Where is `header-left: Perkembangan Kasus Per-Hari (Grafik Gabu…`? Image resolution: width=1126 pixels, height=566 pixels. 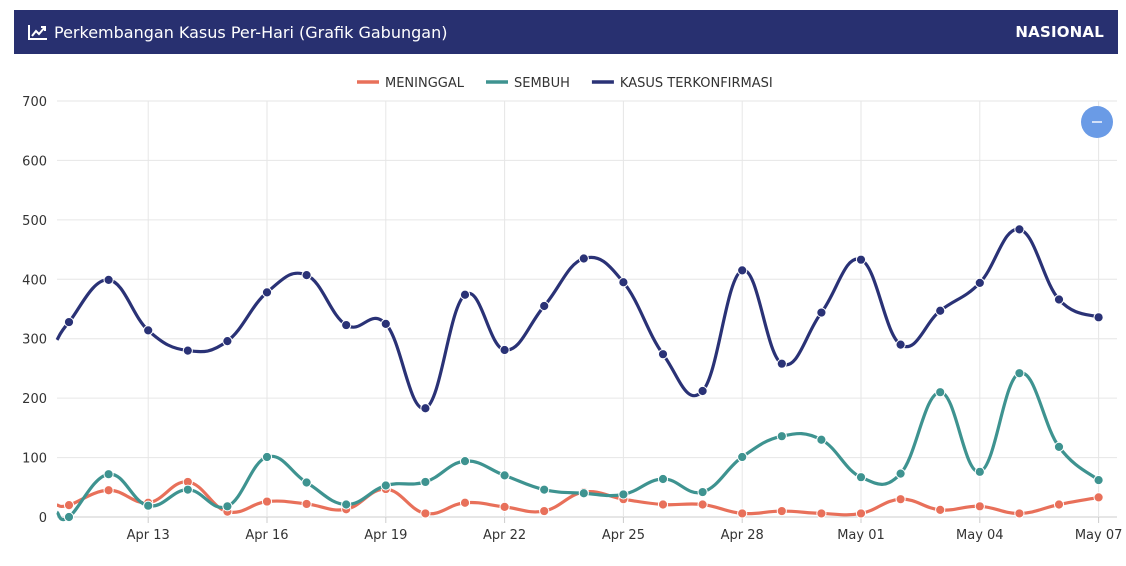 header-left: Perkembangan Kasus Per-Hari (Grafik Gabu… is located at coordinates (237, 32).